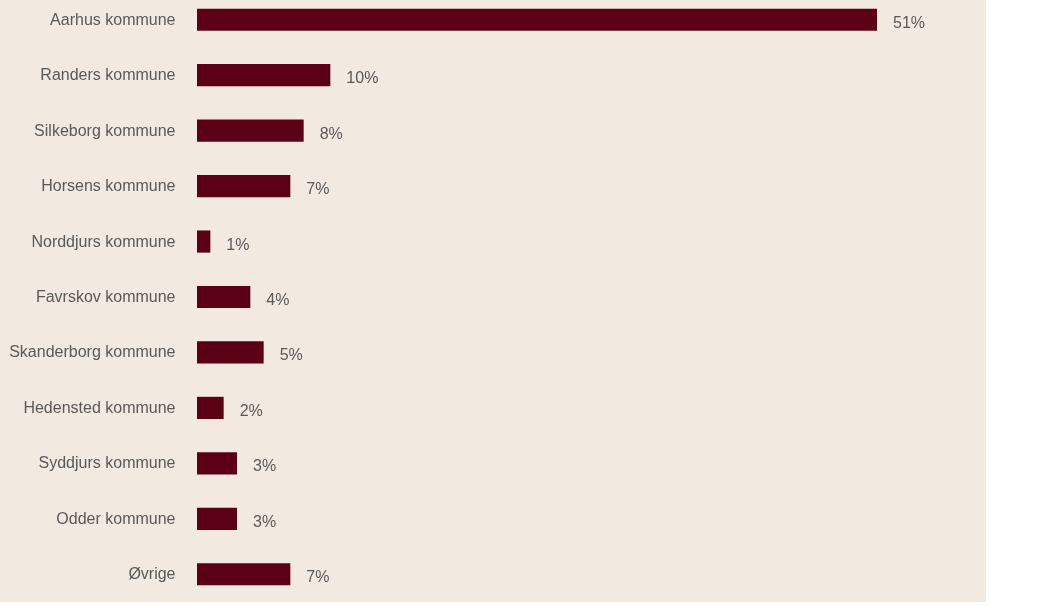 This screenshot has height=606, width=1041. Describe the element at coordinates (108, 75) in the screenshot. I see `y-tick-label: Randers kommune` at that location.